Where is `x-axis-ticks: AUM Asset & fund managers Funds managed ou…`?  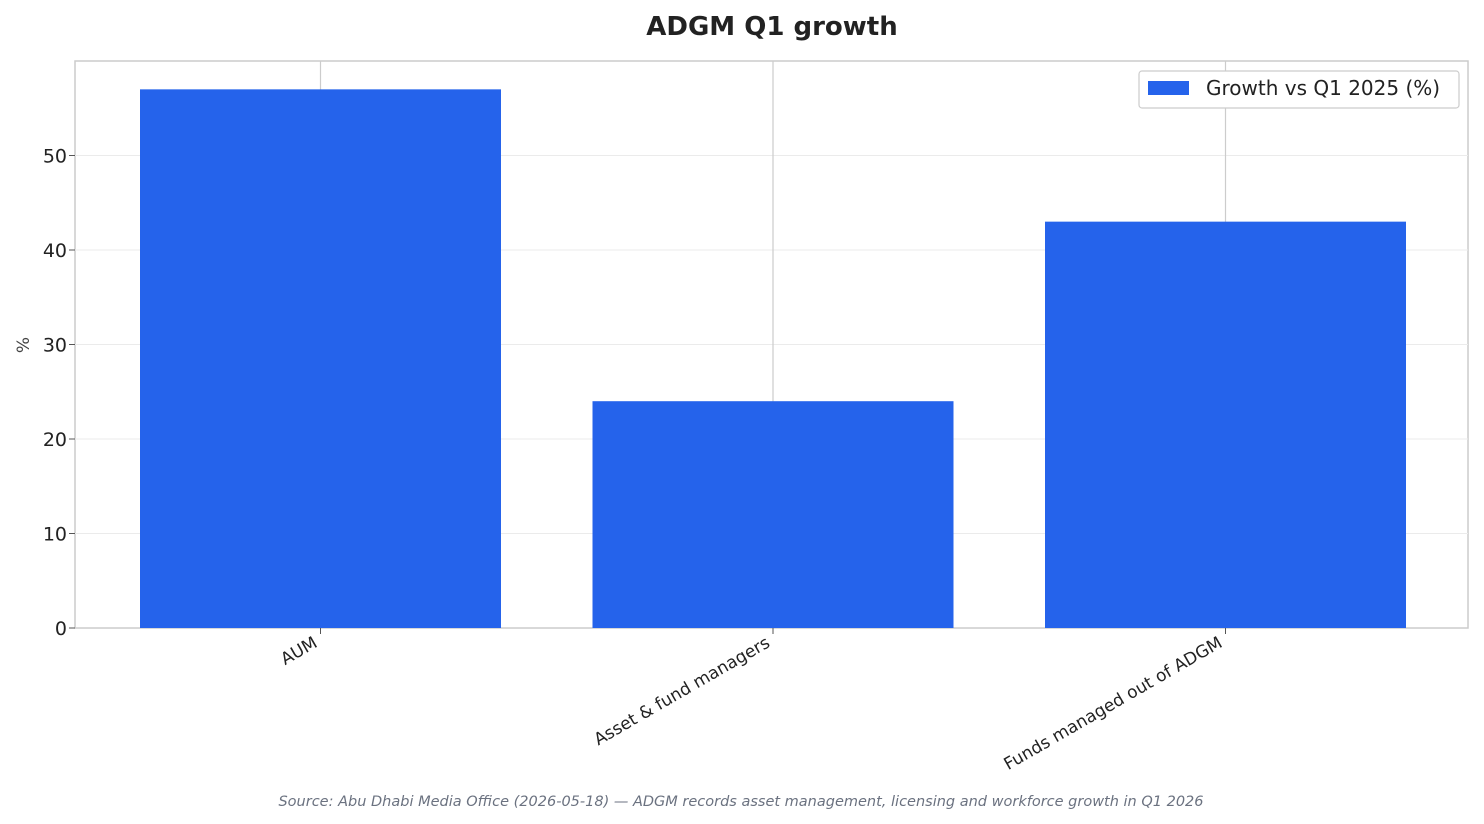
x-axis-ticks: AUM Asset & fund managers Funds managed ou… is located at coordinates (751, 701).